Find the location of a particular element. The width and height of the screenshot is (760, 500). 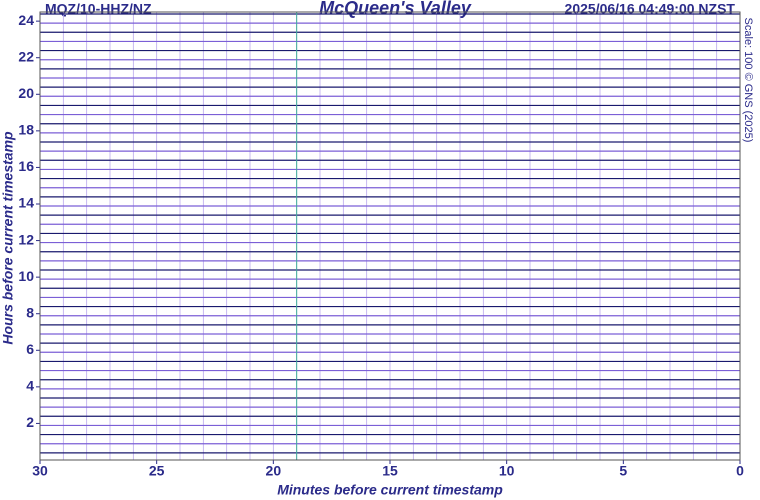

y-tick-label: 24 is located at coordinates (26, 20).